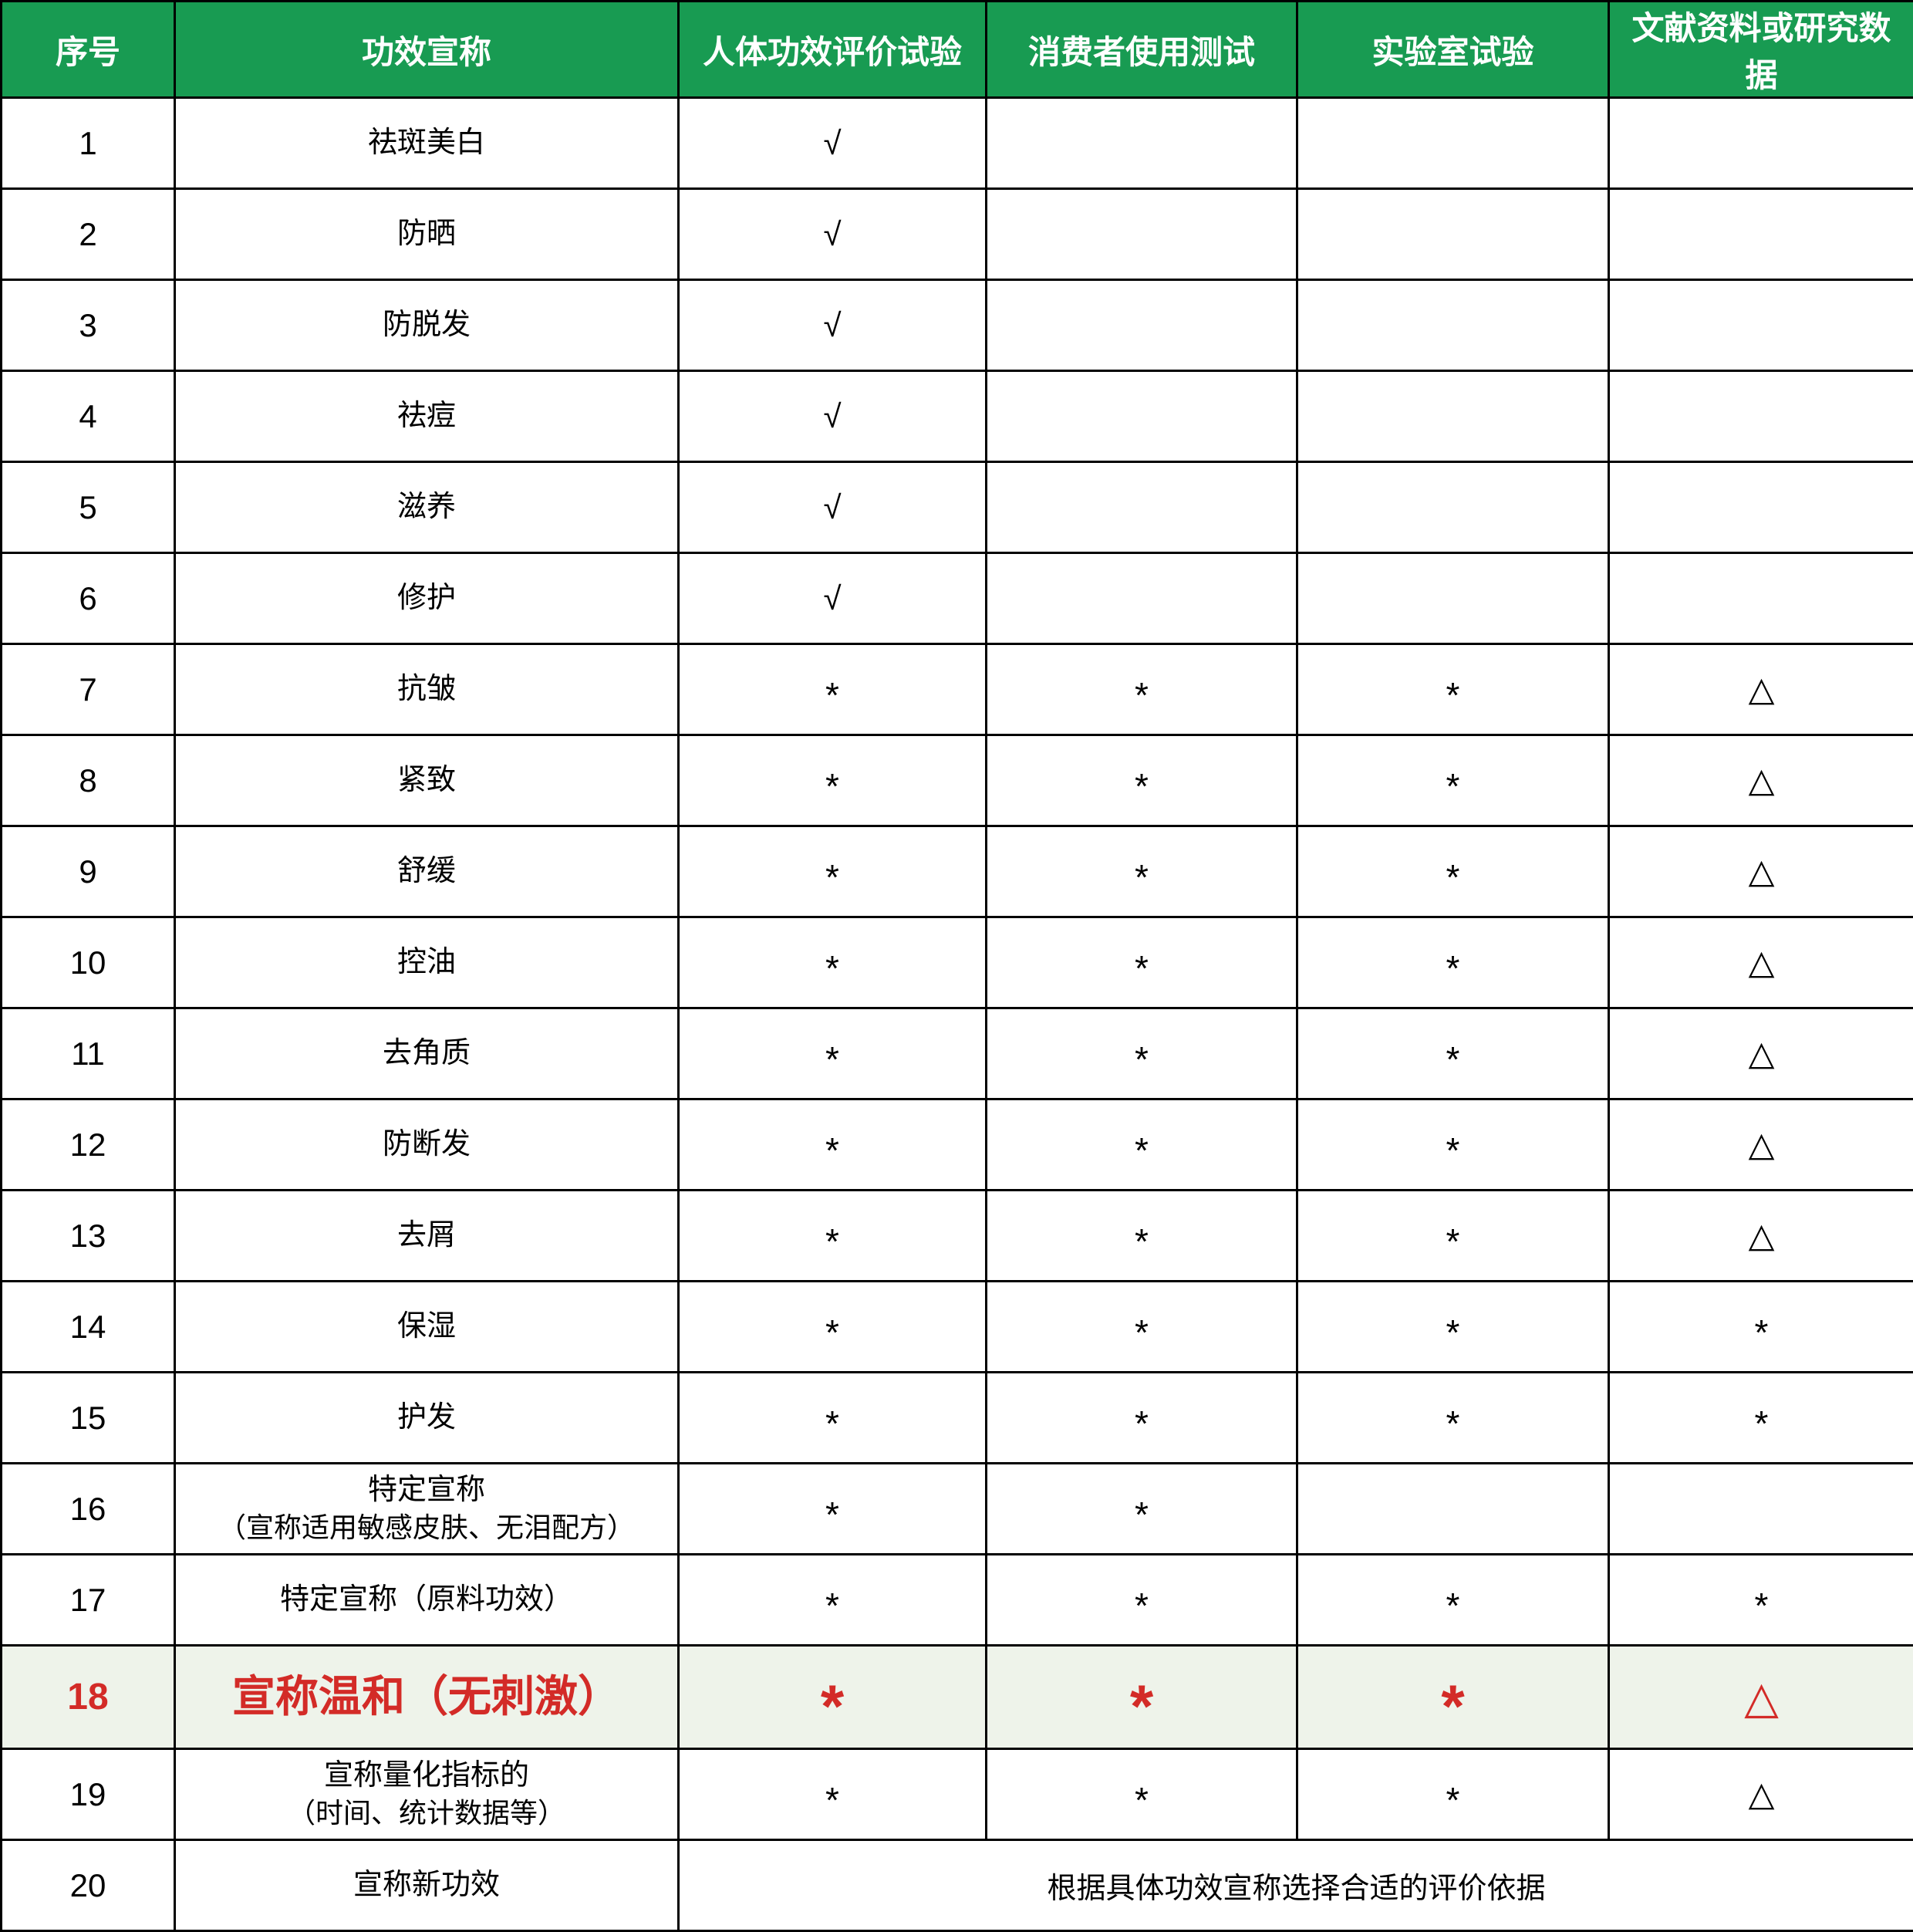  Describe the element at coordinates (426, 1776) in the screenshot. I see `claim-text: 宣称量化指标的` at that location.